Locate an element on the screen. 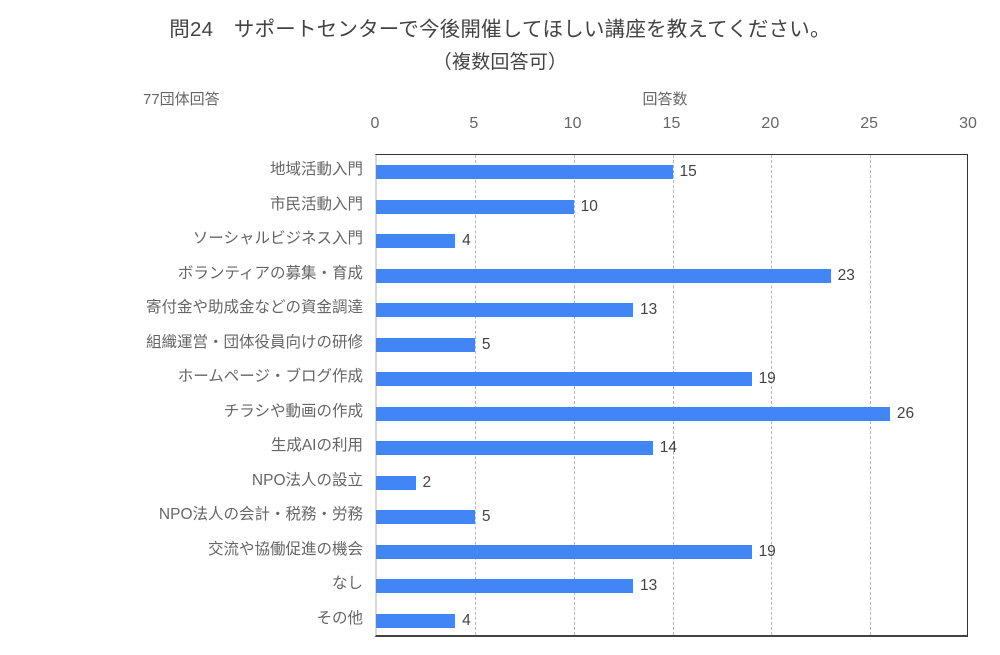  category-label: 寄付金や助成金などの資金調達 is located at coordinates (254, 308).